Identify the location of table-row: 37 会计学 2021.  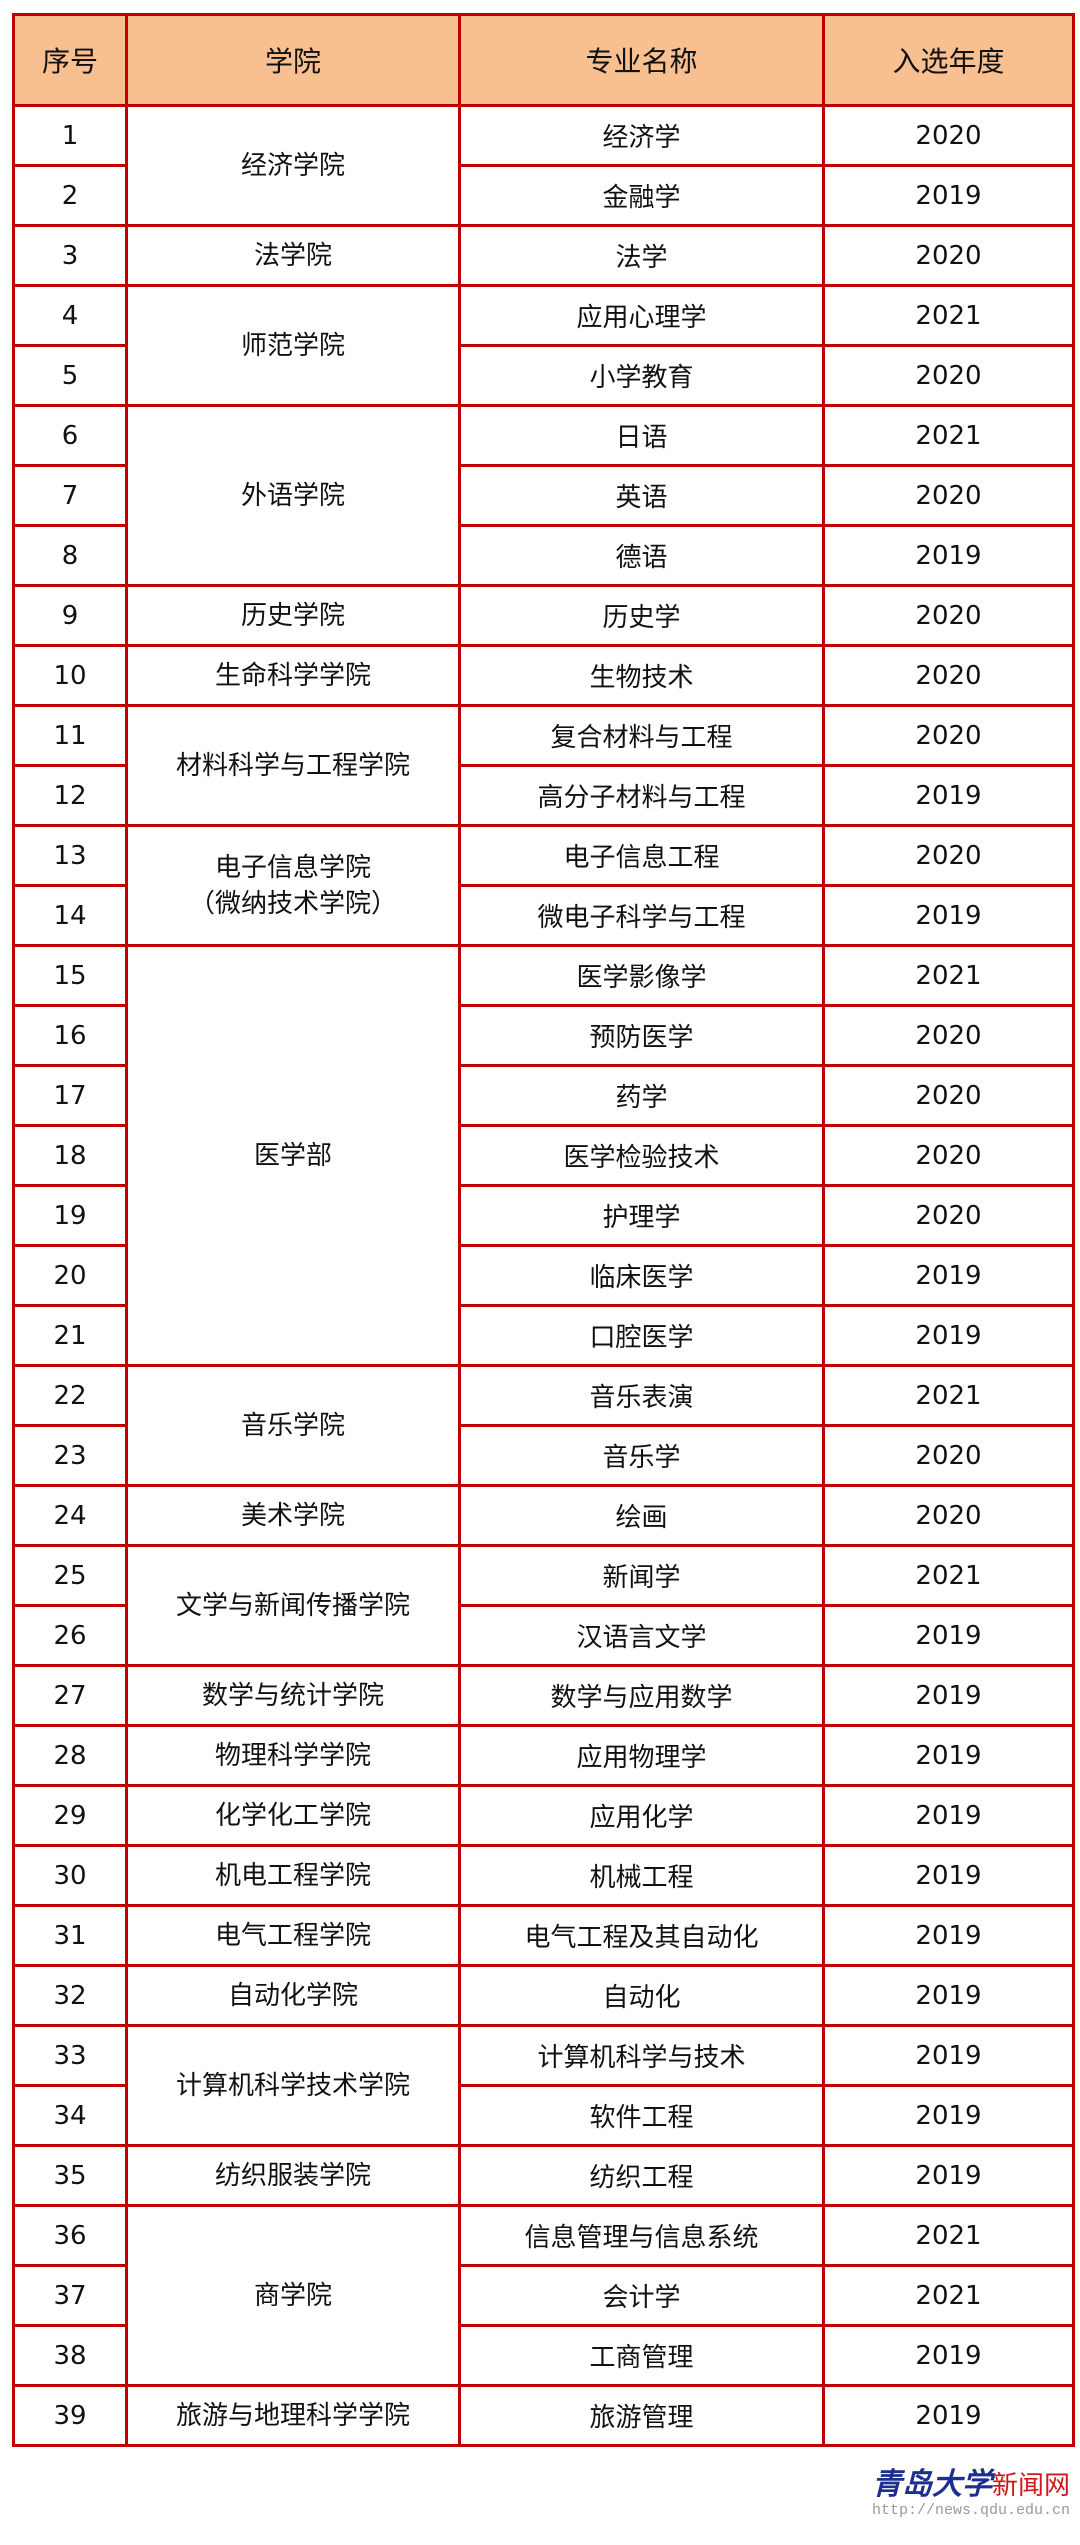
(543, 2295).